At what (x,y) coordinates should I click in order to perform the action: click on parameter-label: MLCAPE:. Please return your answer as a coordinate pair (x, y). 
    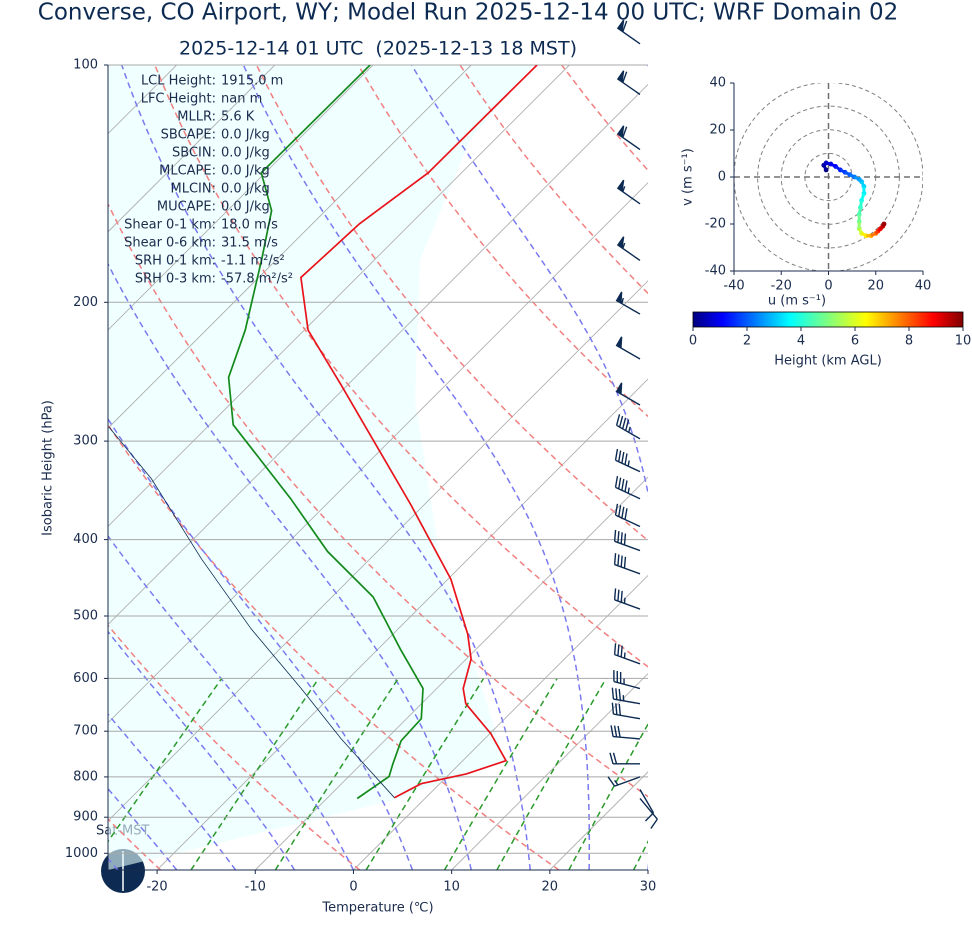
    Looking at the image, I should click on (187, 171).